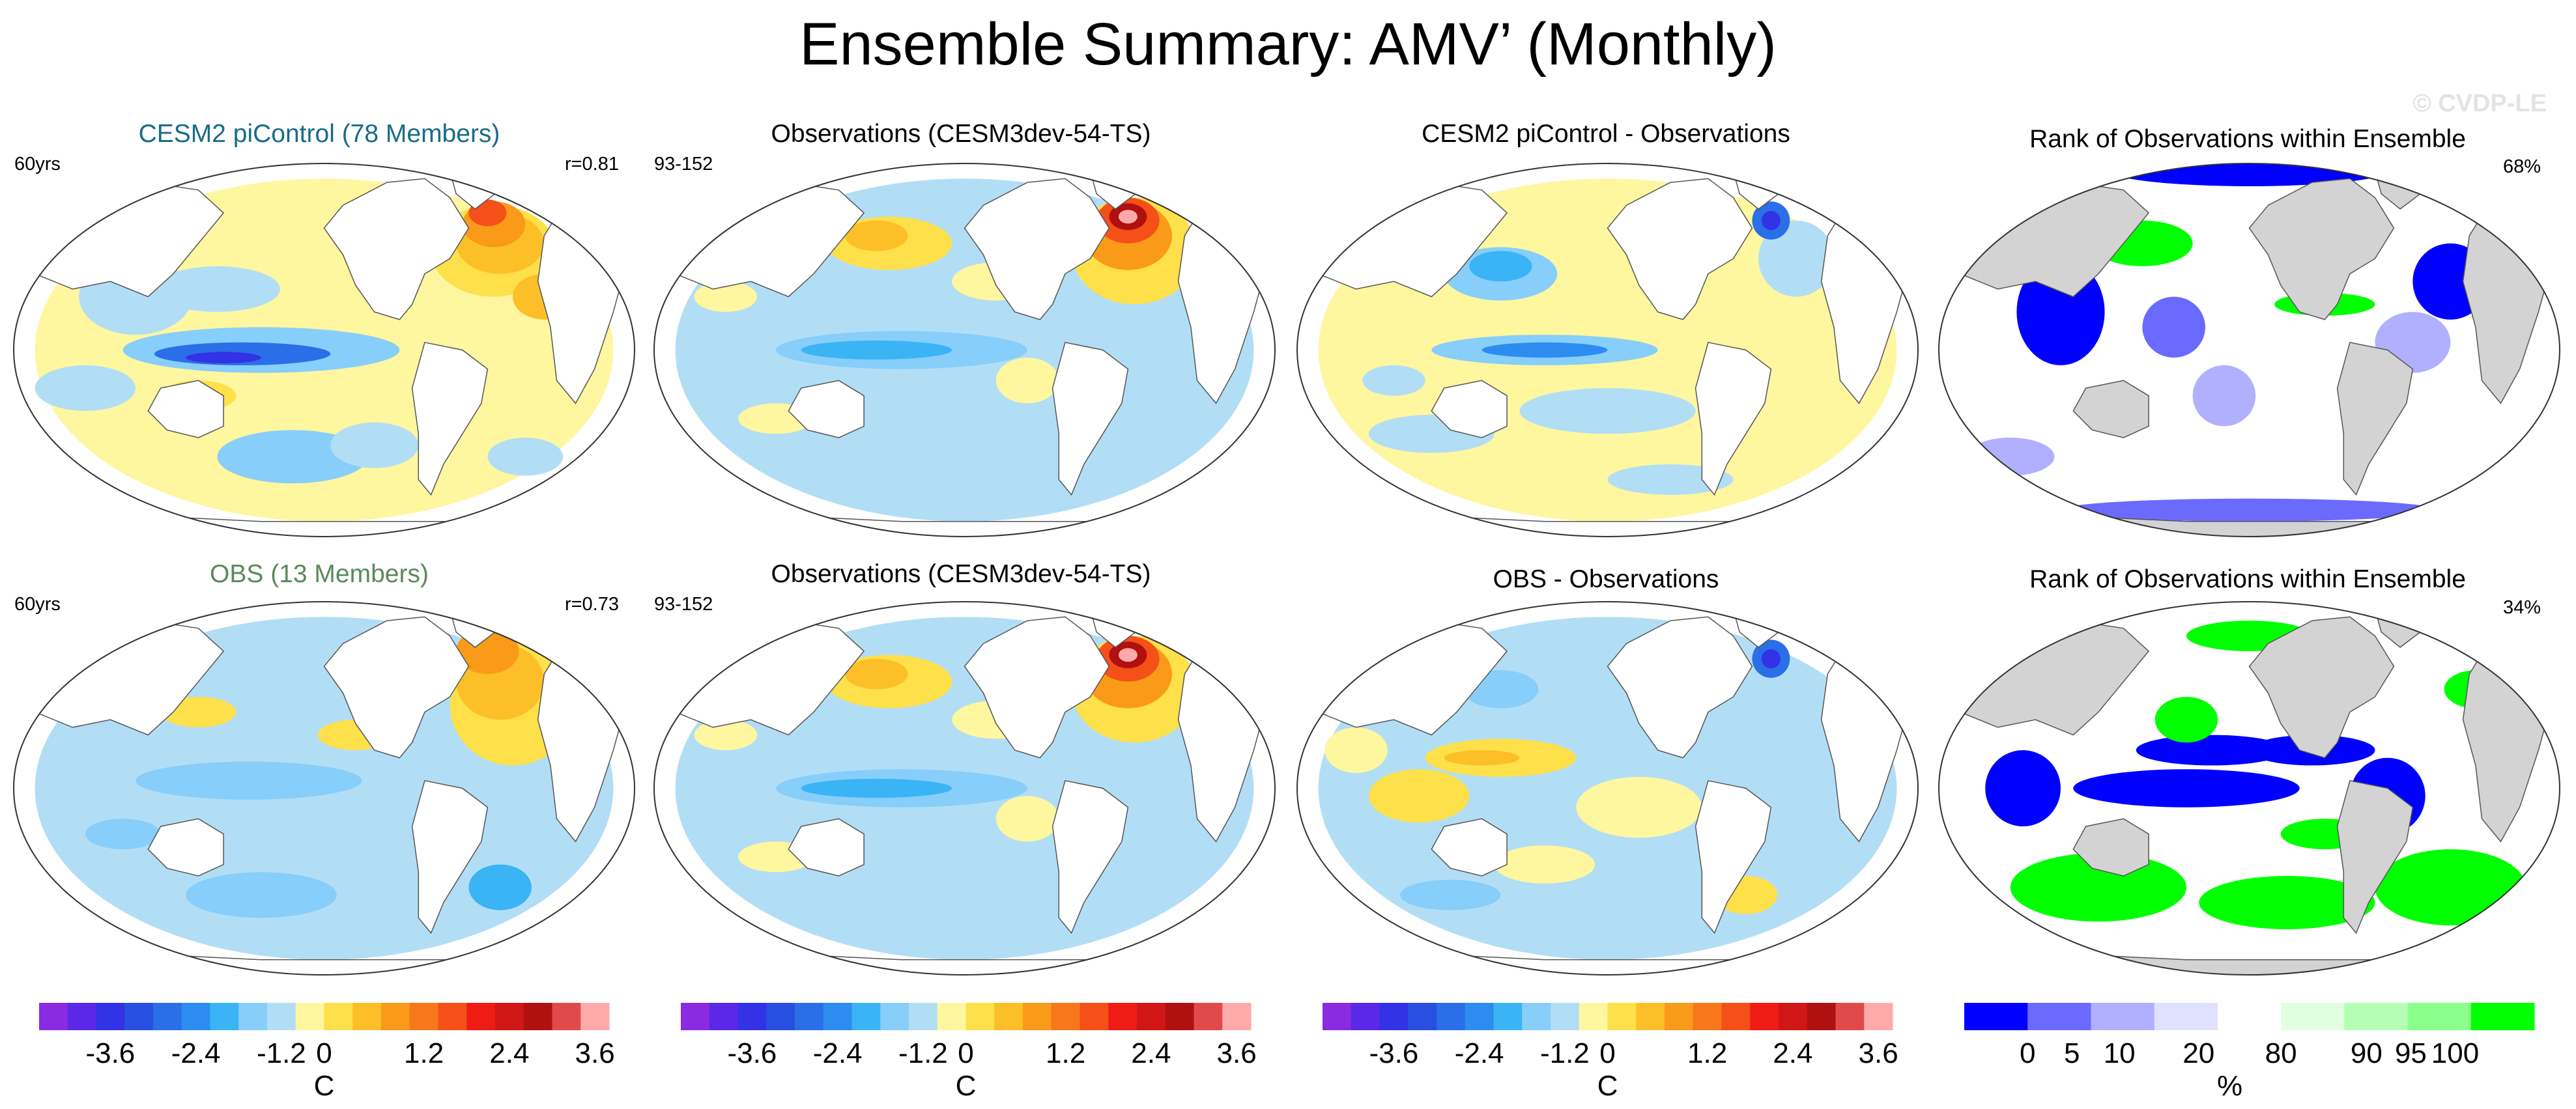 The width and height of the screenshot is (2576, 1109). What do you see at coordinates (1288, 44) in the screenshot?
I see `page-title: Ensemble Summary: AMV’ (Monthly)` at bounding box center [1288, 44].